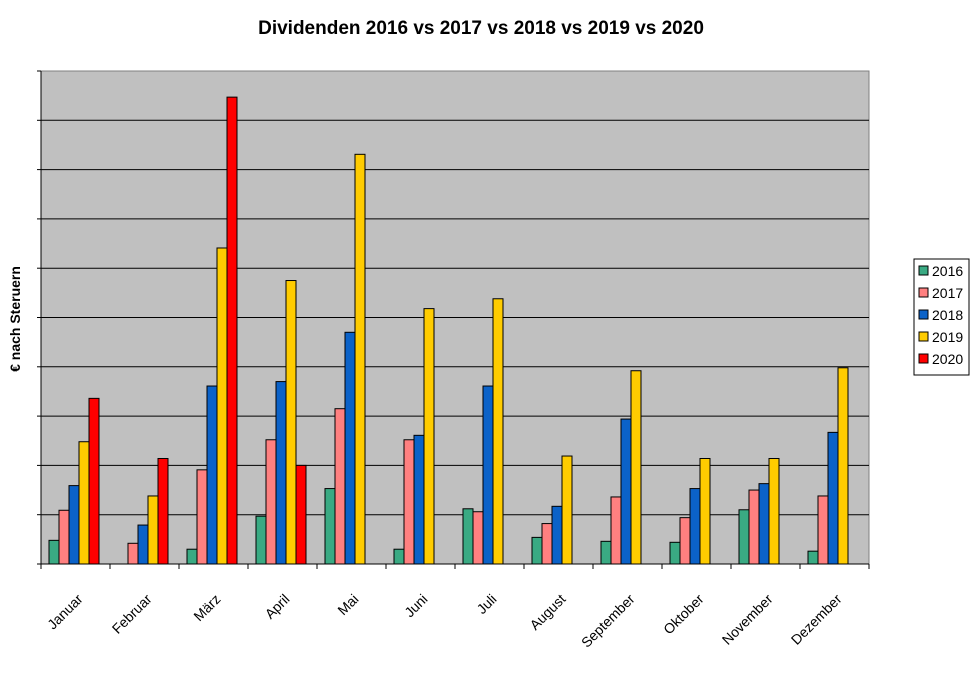  Describe the element at coordinates (947, 293) in the screenshot. I see `legend-label-2017: 2017` at that location.